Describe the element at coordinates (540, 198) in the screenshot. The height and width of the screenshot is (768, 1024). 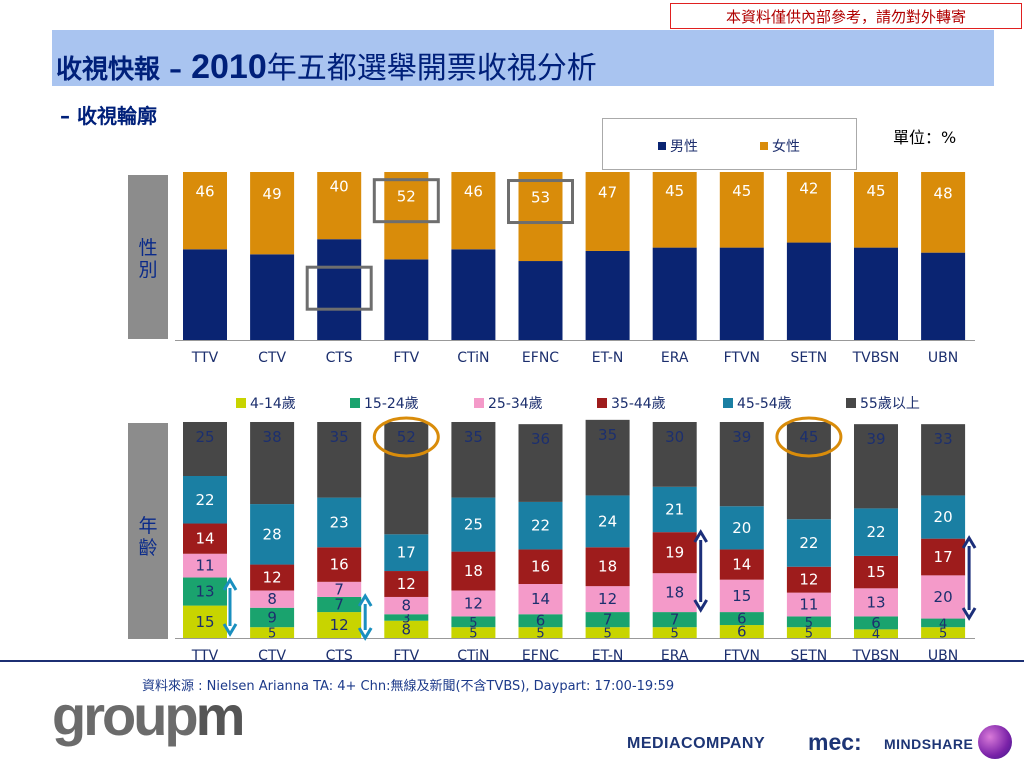
I see `gender-value-label: 53` at that location.